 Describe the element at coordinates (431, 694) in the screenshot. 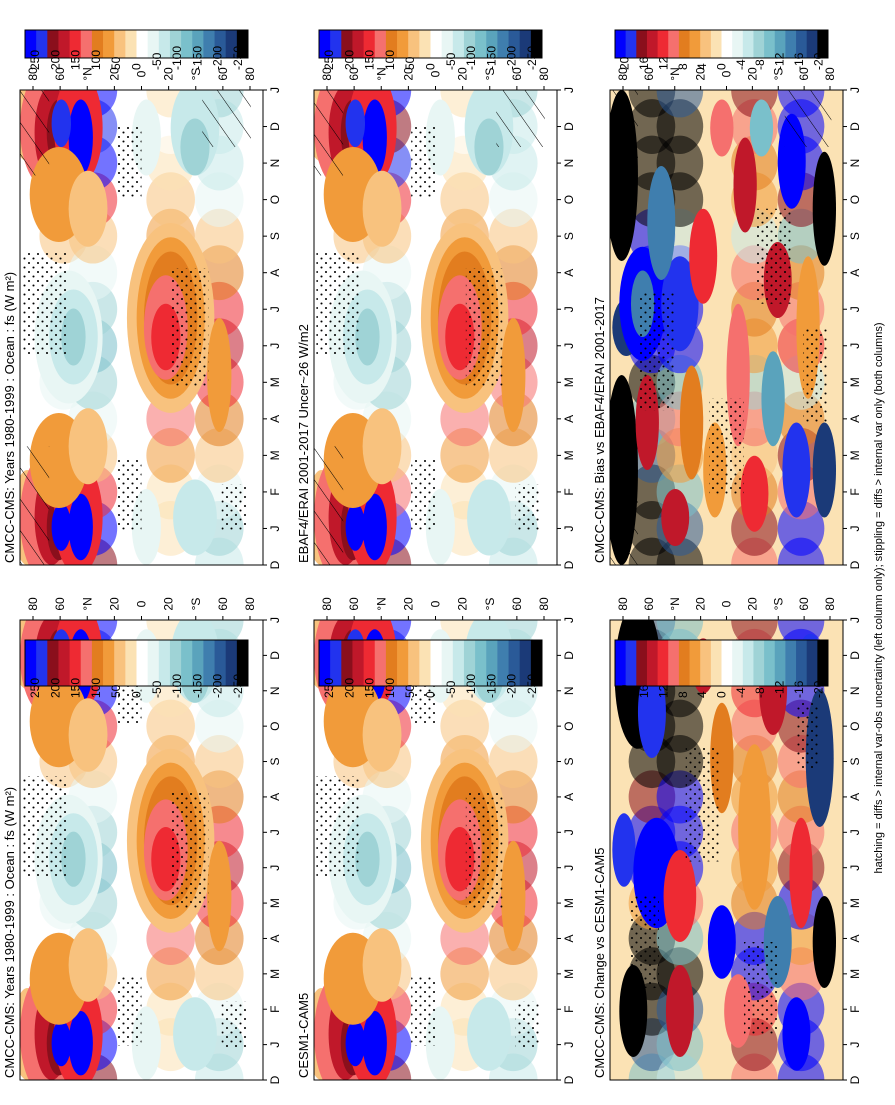

I see `colorbar-tick-label: 0` at that location.